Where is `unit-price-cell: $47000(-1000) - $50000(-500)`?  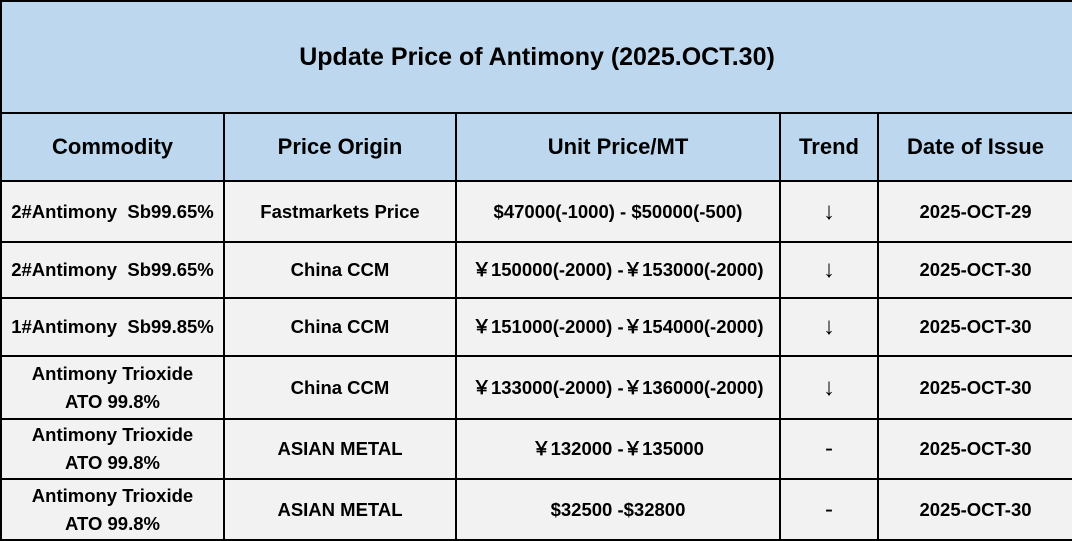
unit-price-cell: $47000(-1000) - $50000(-500) is located at coordinates (618, 211).